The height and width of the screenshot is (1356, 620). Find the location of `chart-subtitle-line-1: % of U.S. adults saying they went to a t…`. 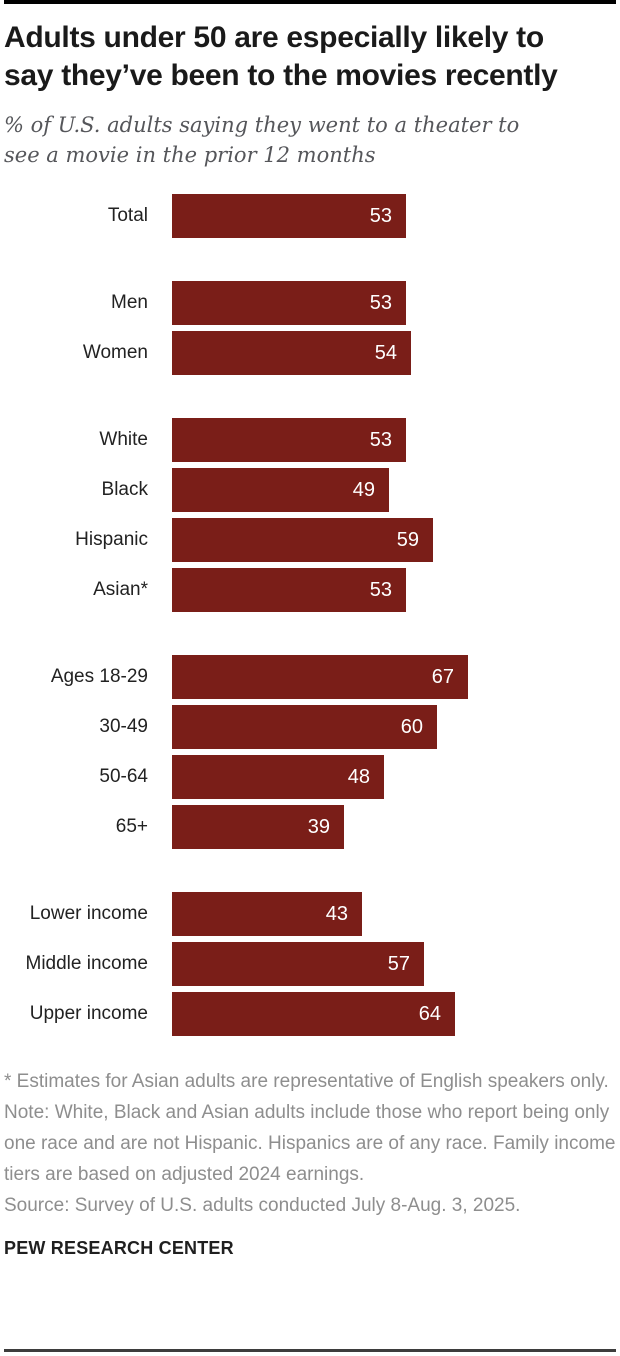

chart-subtitle-line-1: % of U.S. adults saying they went to a t… is located at coordinates (262, 125).